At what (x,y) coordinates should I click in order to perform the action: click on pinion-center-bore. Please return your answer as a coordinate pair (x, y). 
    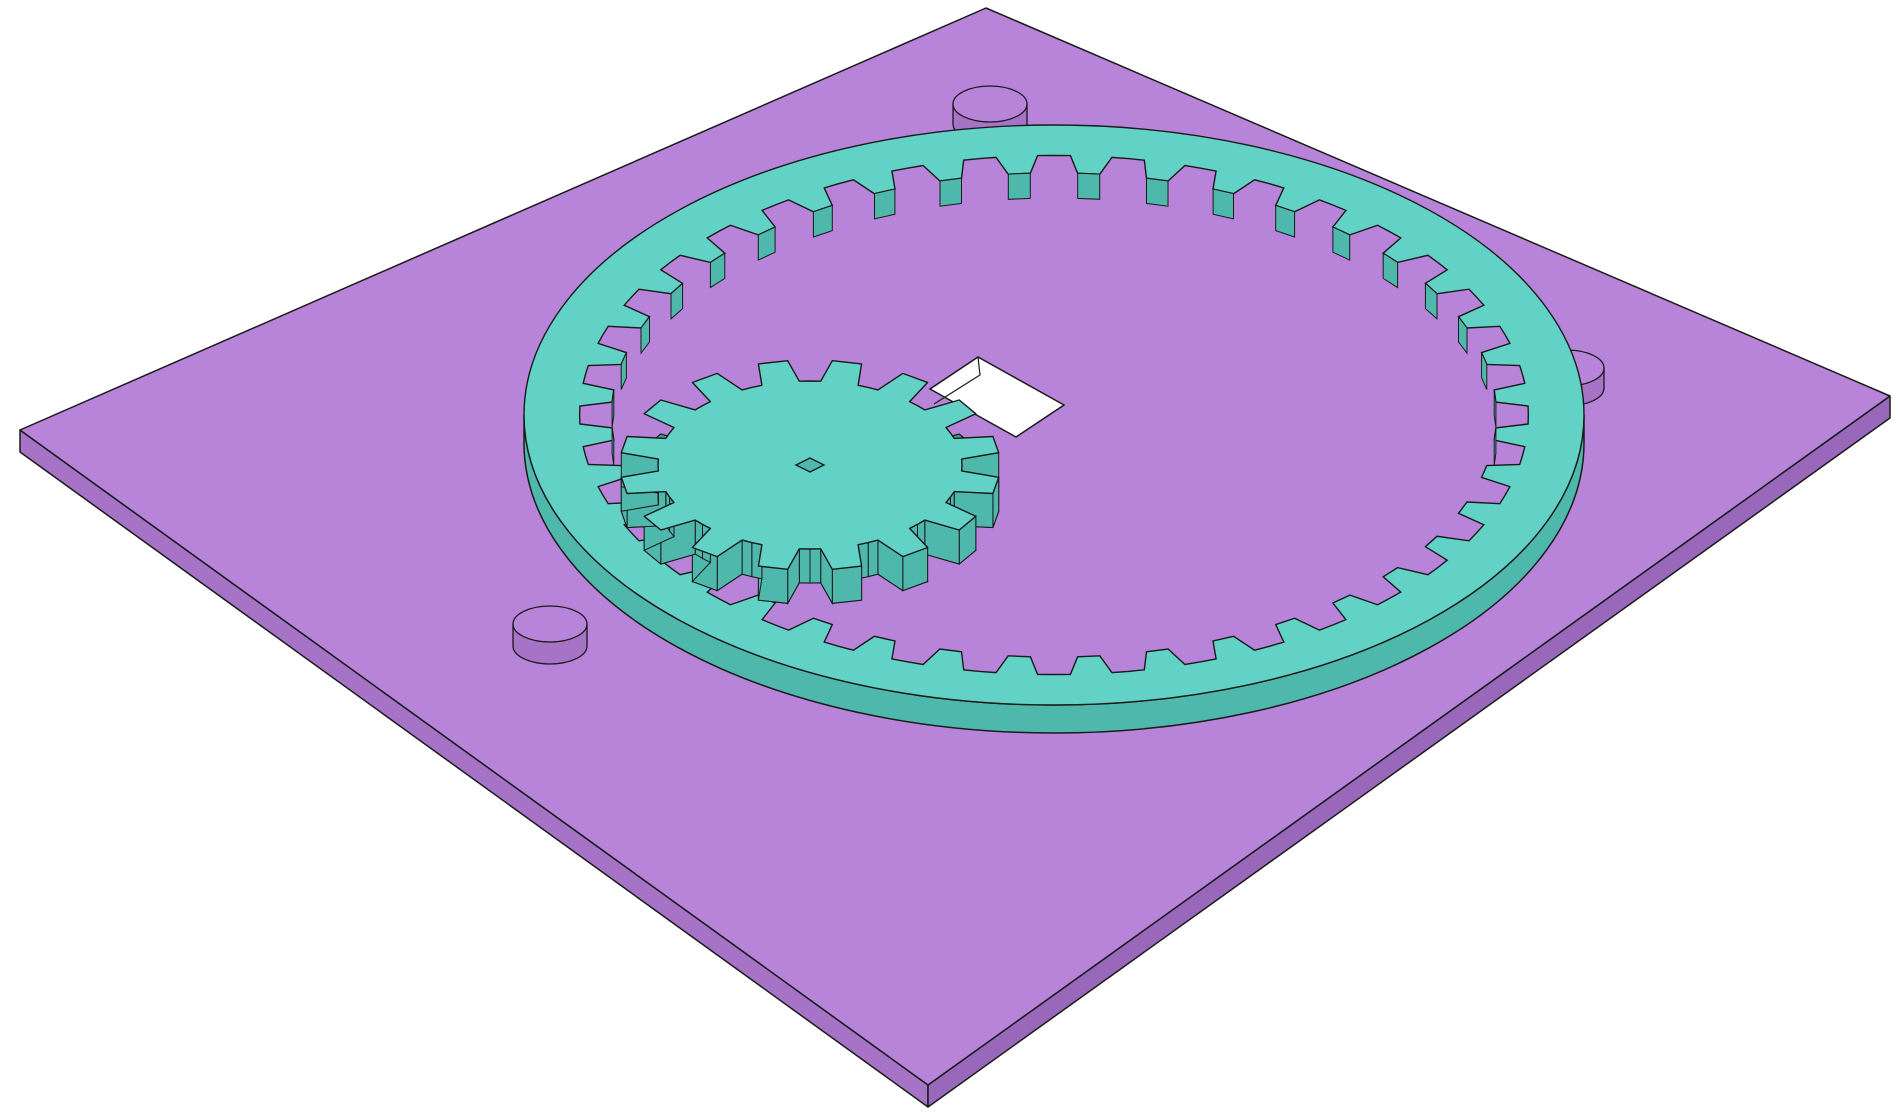
    Looking at the image, I should click on (810, 465).